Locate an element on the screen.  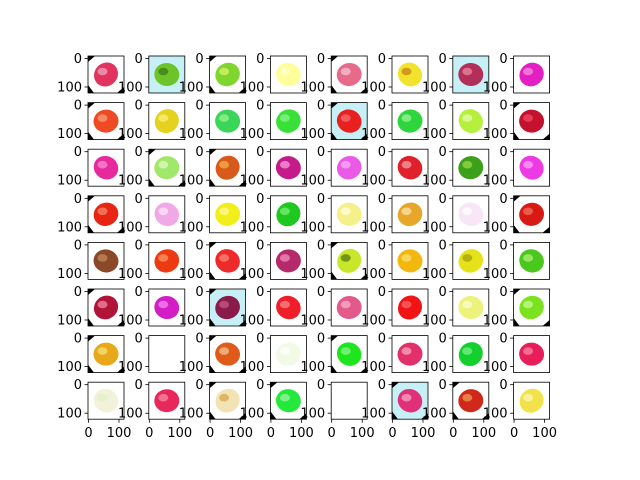
subplot-r4-c7: 0 100 is located at coordinates (516, 260).